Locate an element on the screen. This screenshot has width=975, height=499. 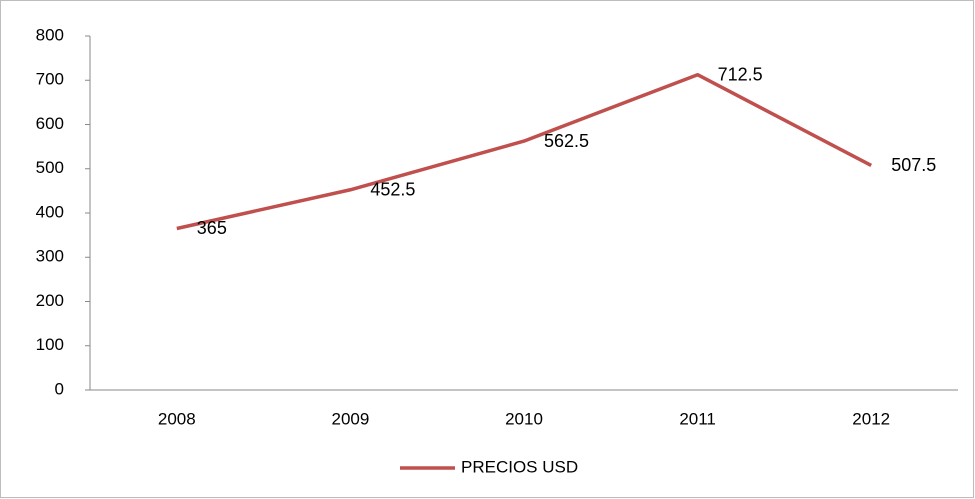
x-tick-label: 2010 is located at coordinates (524, 418).